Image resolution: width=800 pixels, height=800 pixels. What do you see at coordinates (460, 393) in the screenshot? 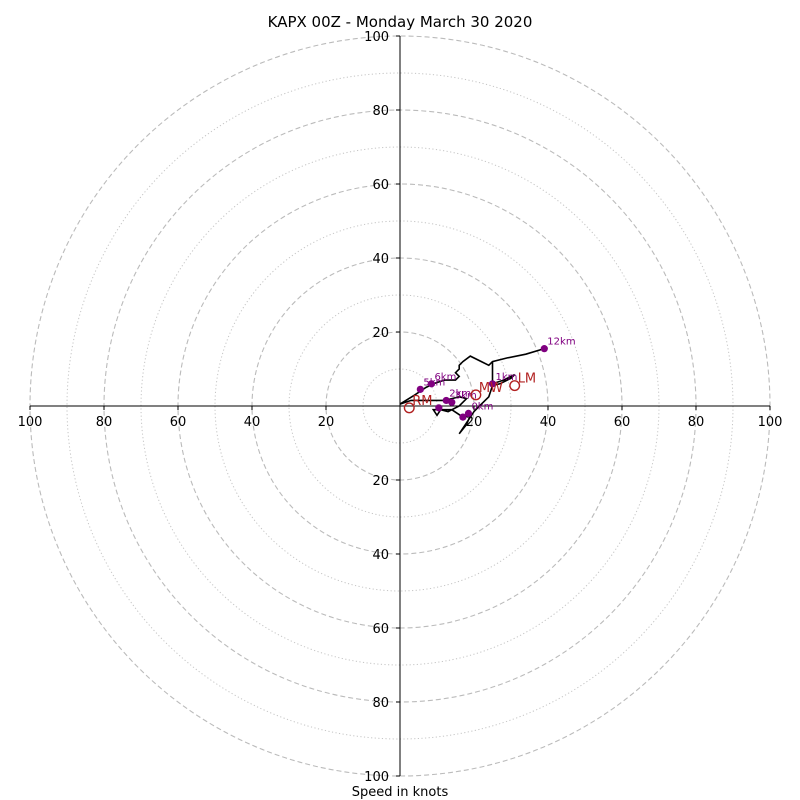
I see `height-marker-label: 2km` at bounding box center [460, 393].